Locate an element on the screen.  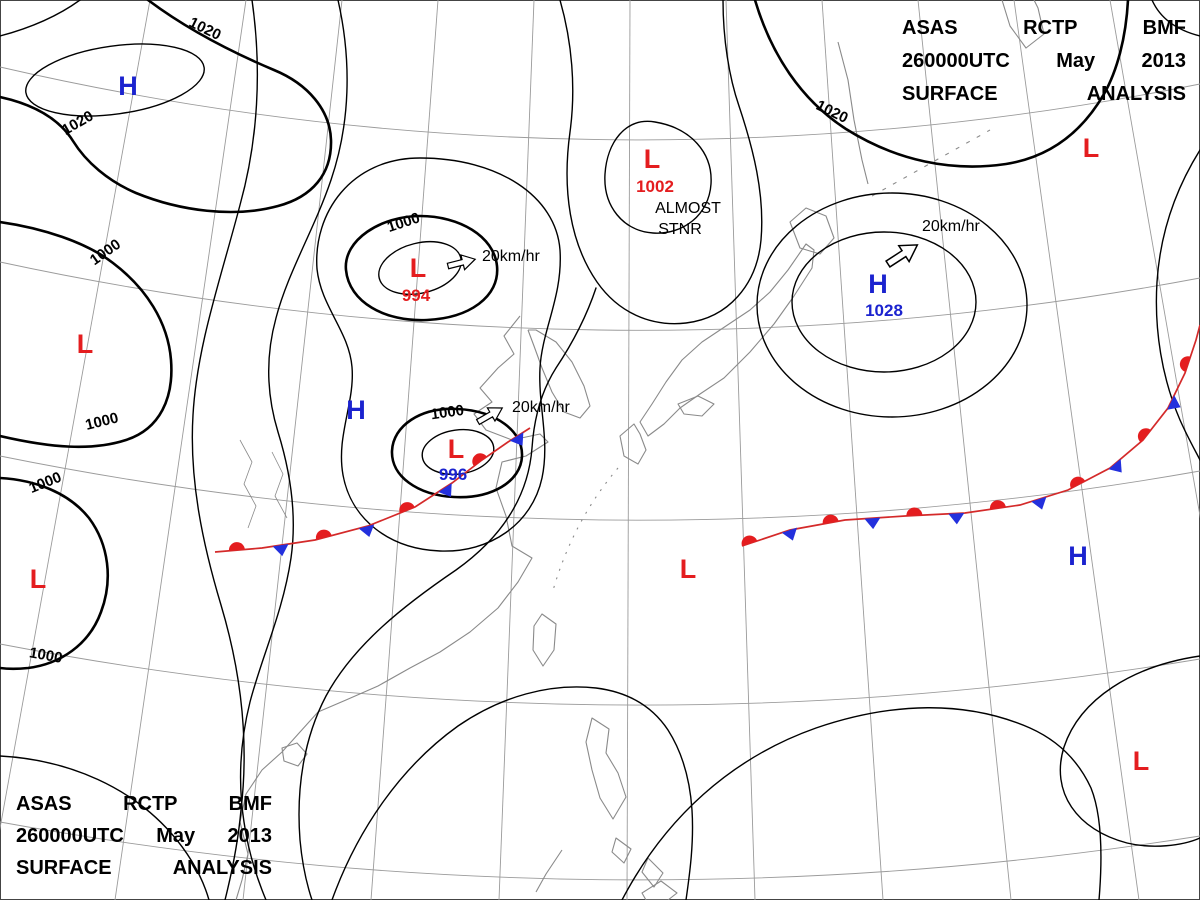
isobar-trough is located at coordinates (661, 162).